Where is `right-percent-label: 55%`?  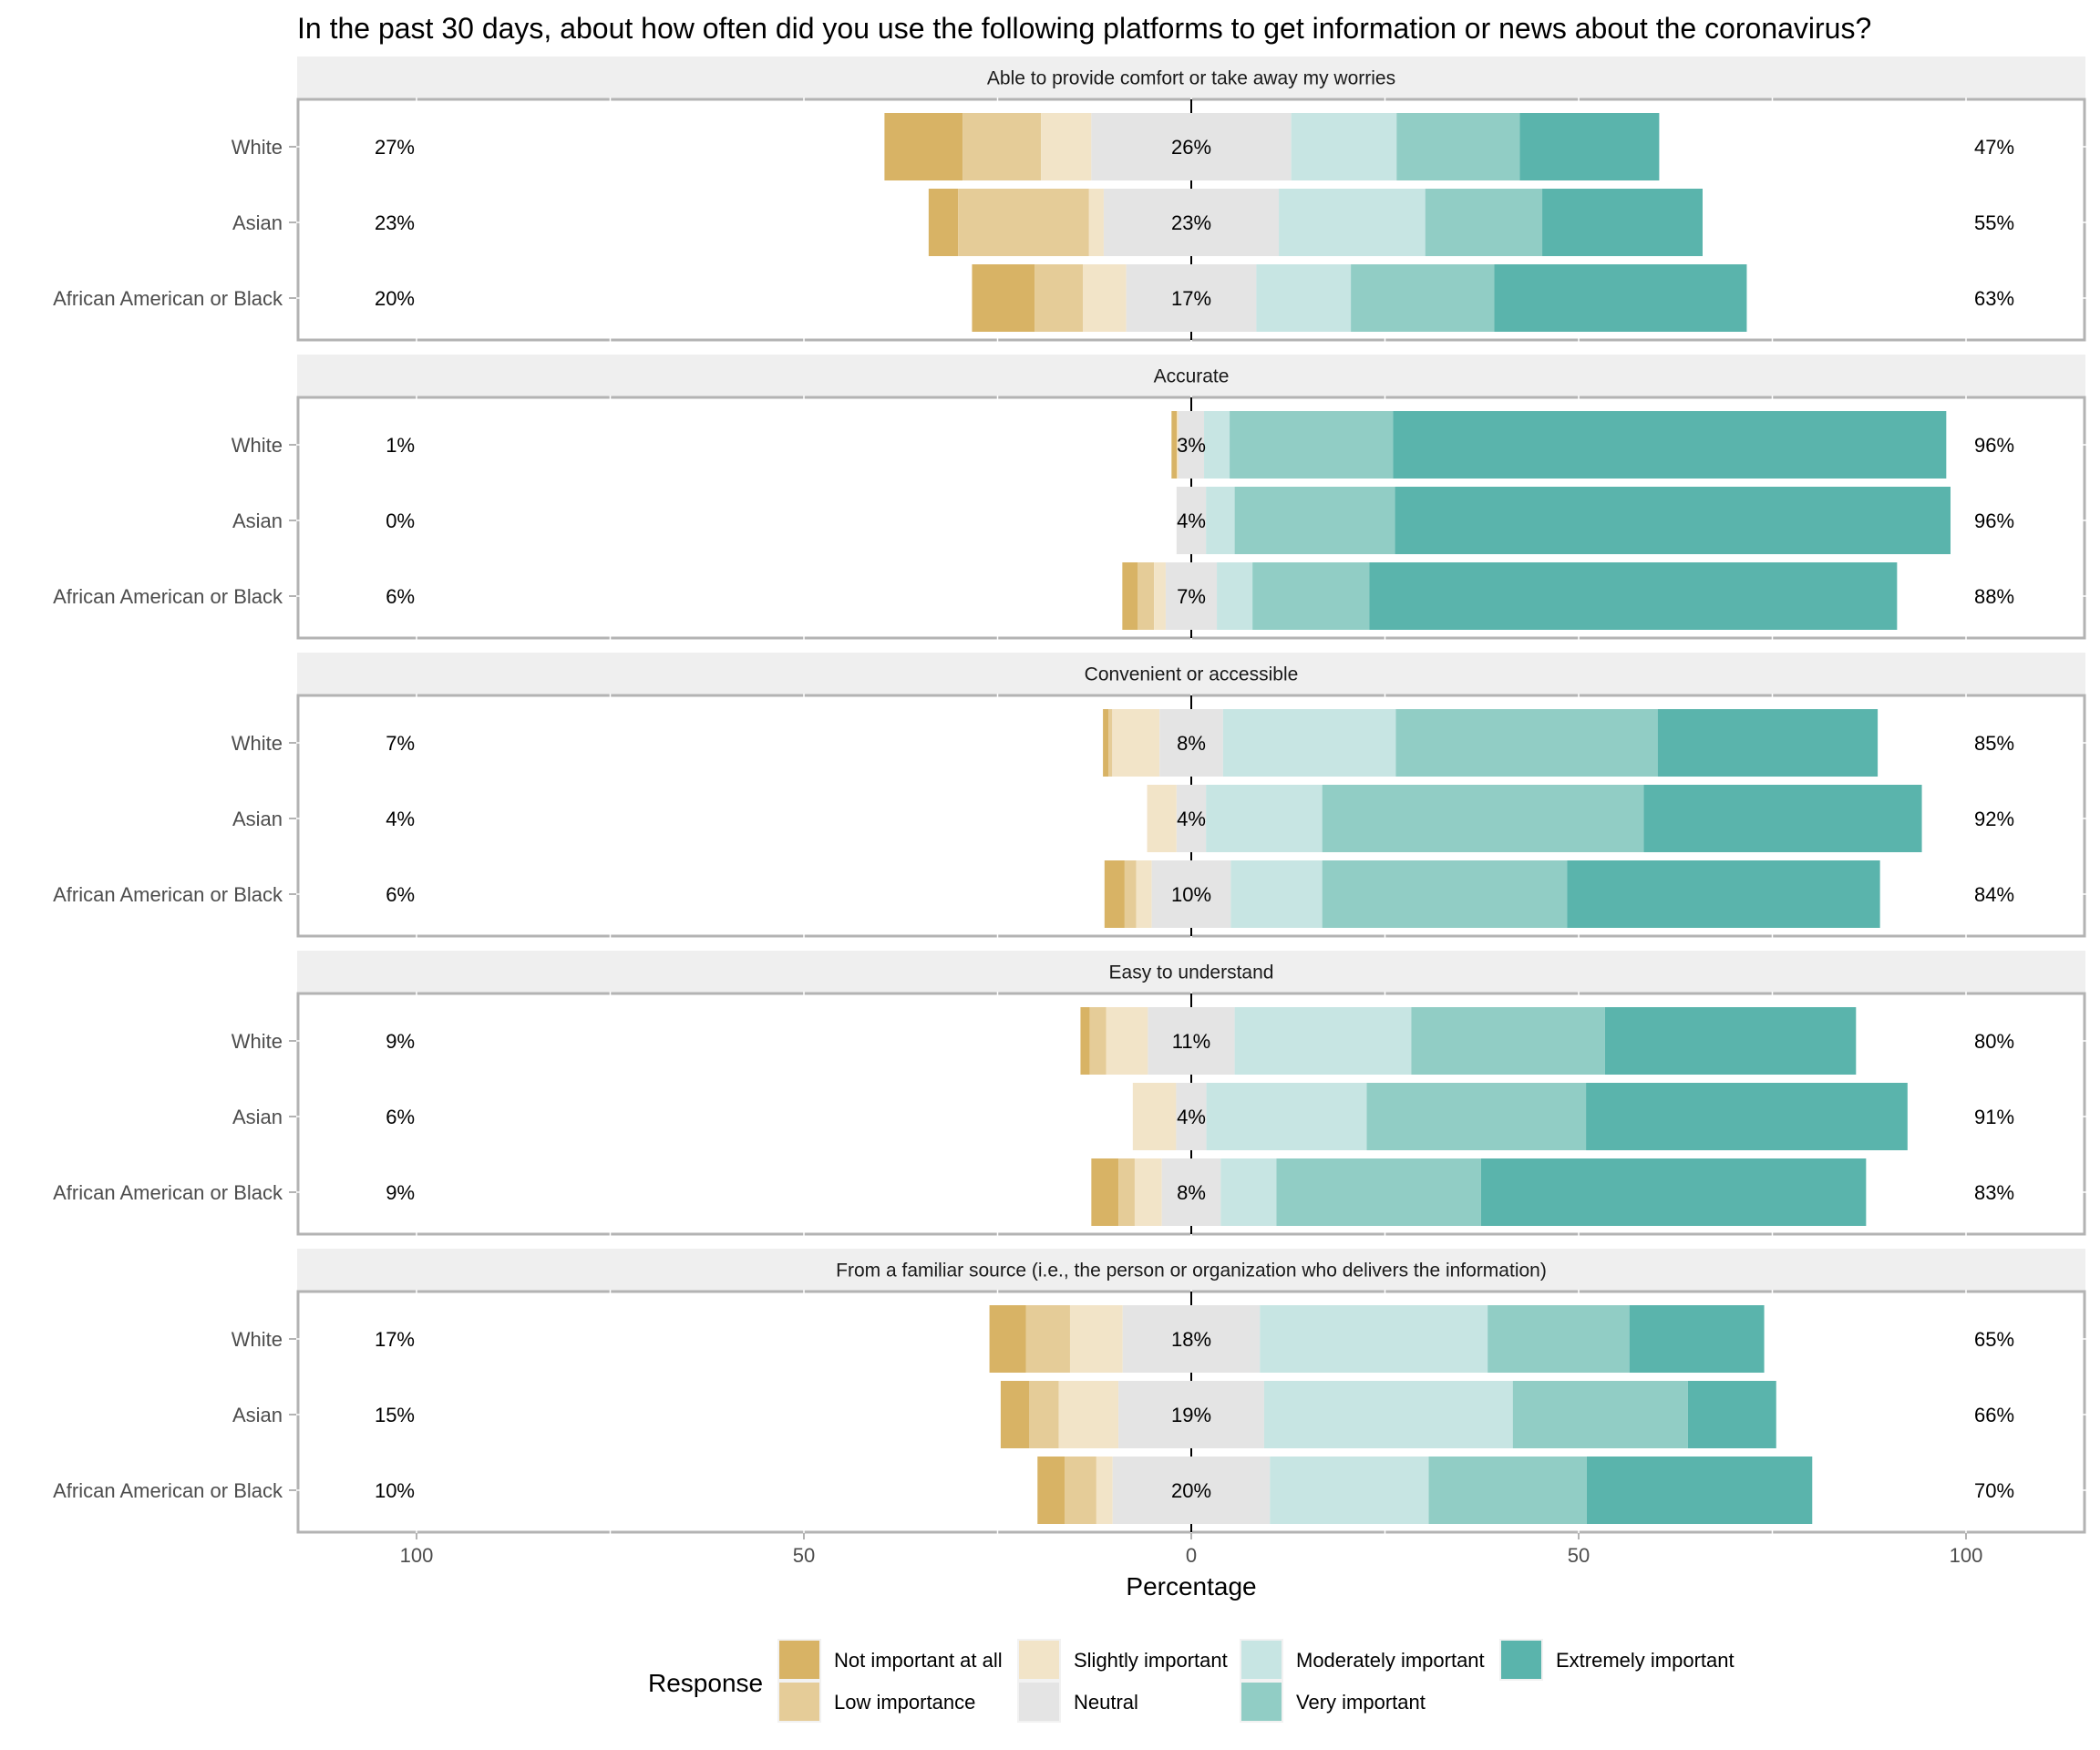 right-percent-label: 55% is located at coordinates (1994, 223).